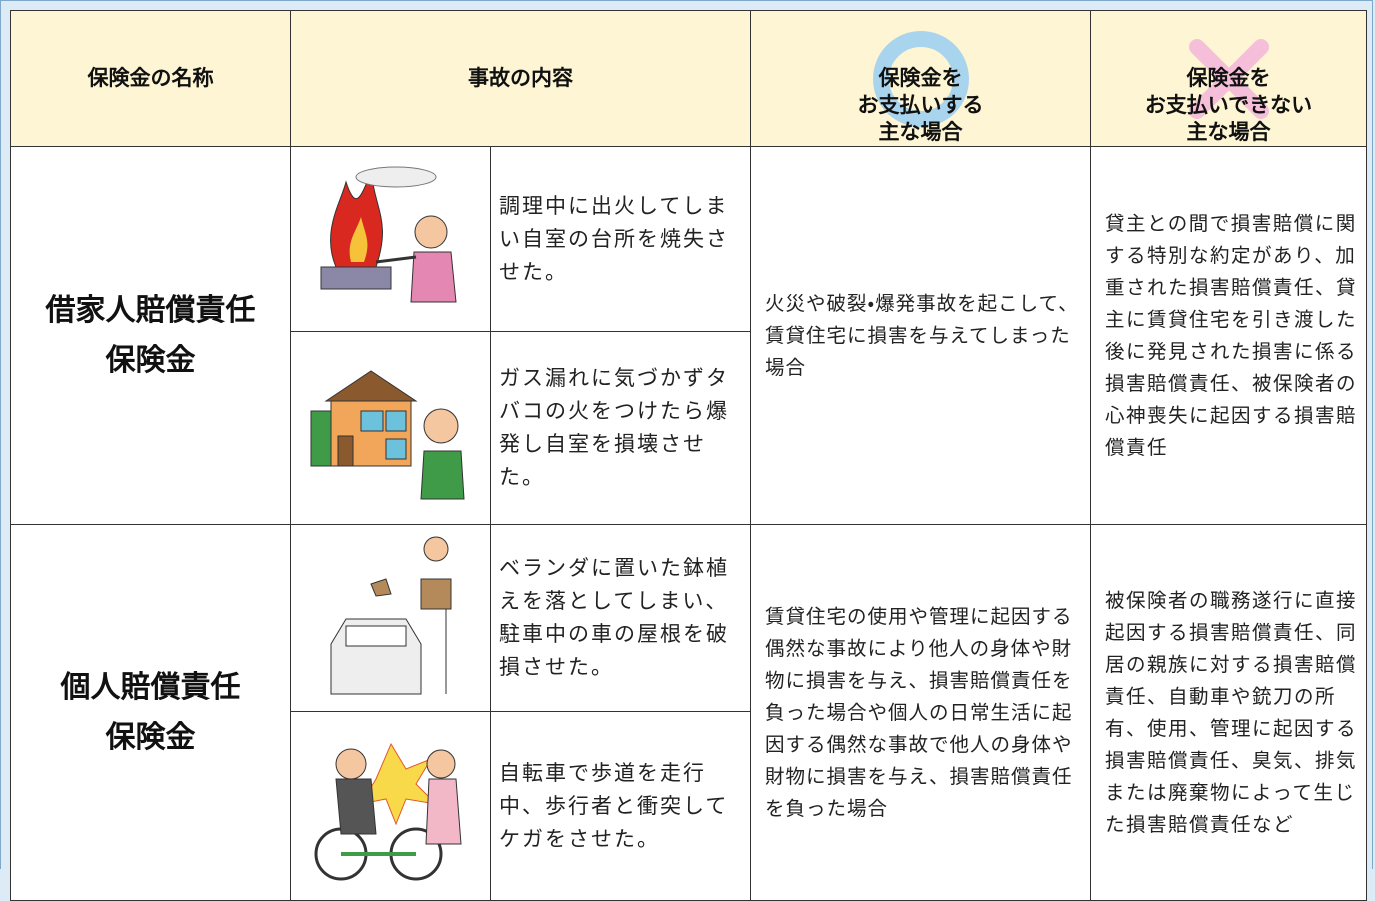 Image resolution: width=1375 pixels, height=901 pixels. What do you see at coordinates (620, 618) in the screenshot?
I see `incident-text: ベランダに置いた鉢植えを落としてしまい、駐車中の車の屋根を破損させた。` at bounding box center [620, 618].